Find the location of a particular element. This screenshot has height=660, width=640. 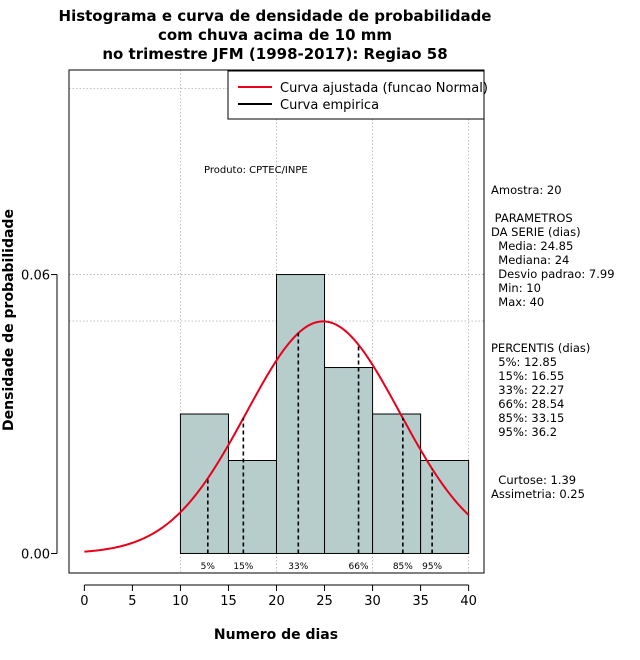

stat-p15: 15%: 16.55 is located at coordinates (527, 376).